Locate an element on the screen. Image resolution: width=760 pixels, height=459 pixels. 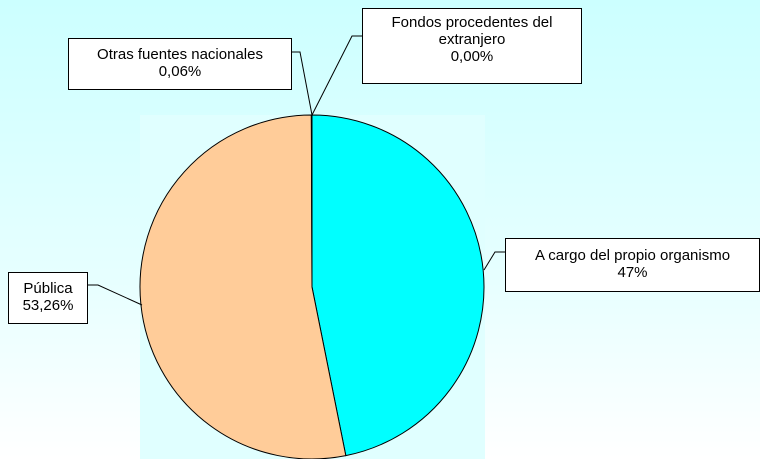
slice-label: Otras fuentes nacionales 0,06% is located at coordinates (180, 64).